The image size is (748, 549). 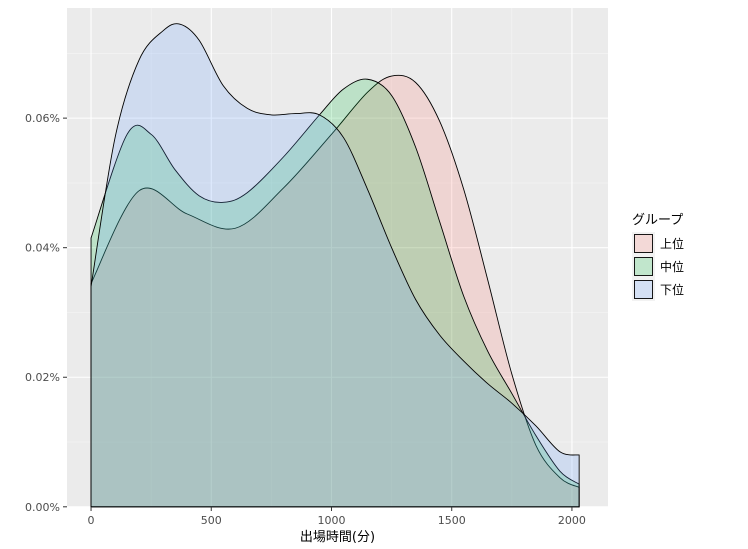 I want to click on legend-title: グループ, so click(x=657, y=220).